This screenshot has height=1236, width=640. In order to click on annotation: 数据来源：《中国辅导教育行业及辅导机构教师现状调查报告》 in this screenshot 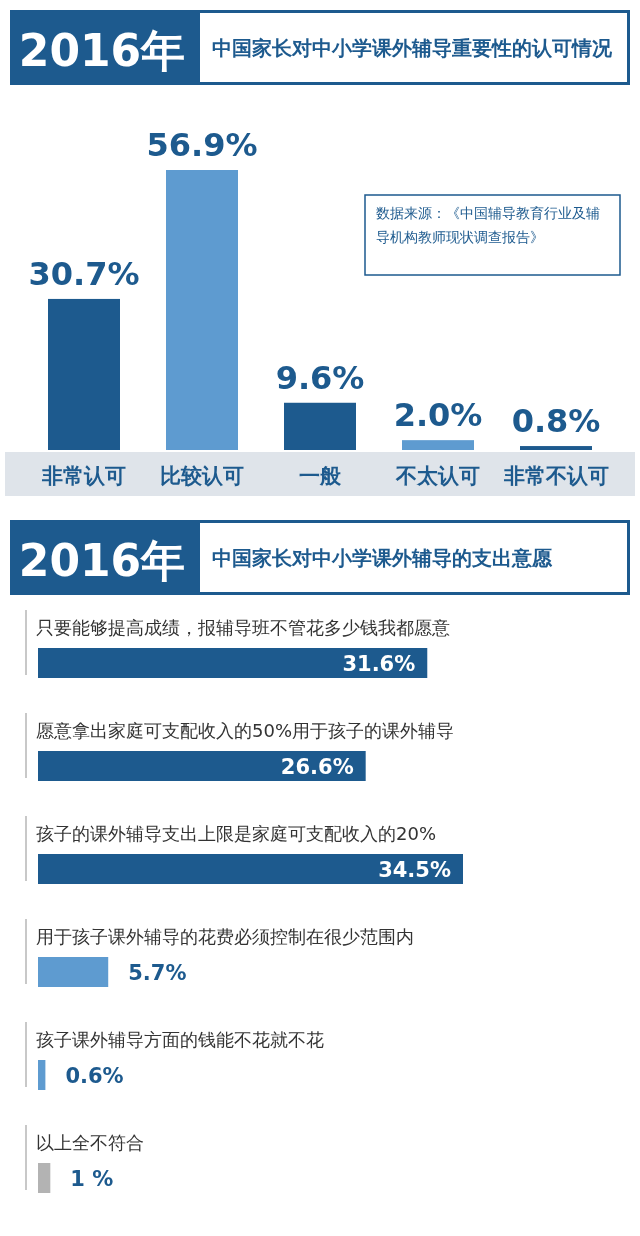, I will do `click(488, 225)`.